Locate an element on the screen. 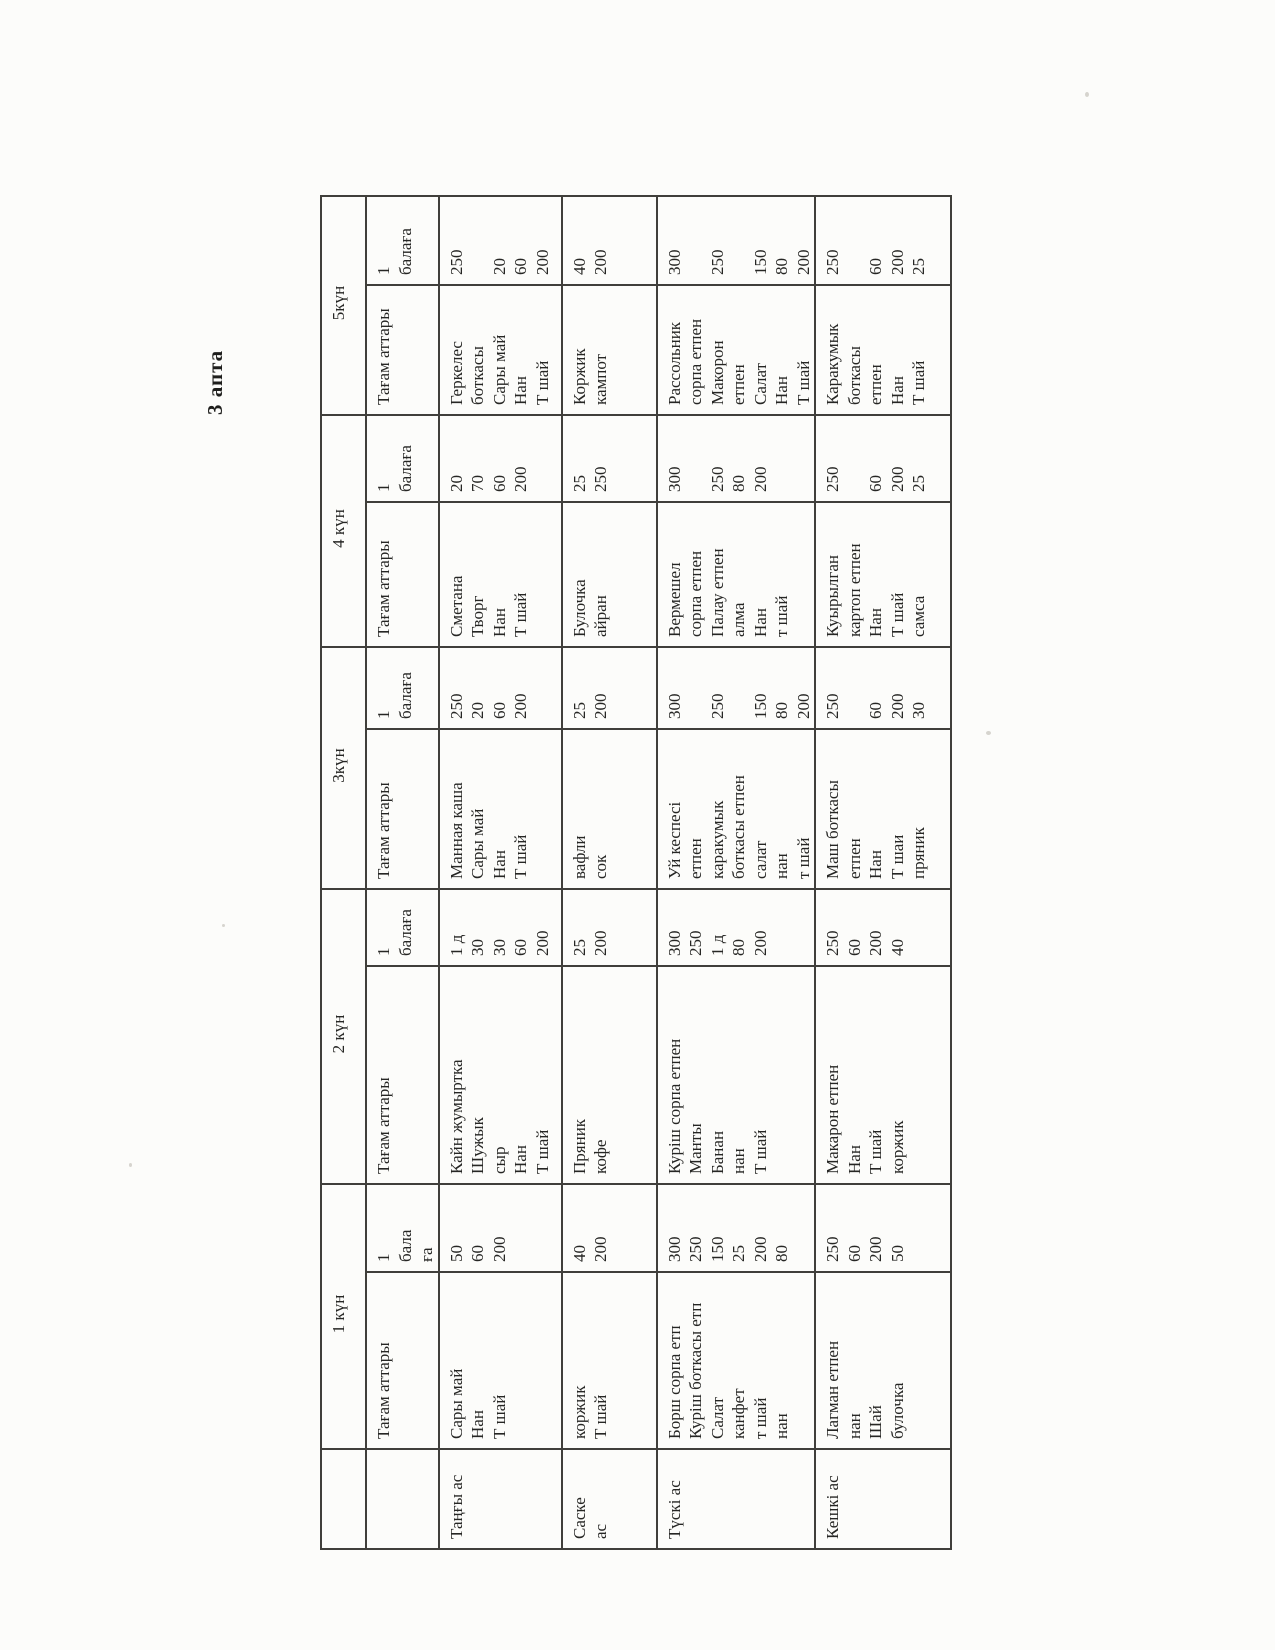 The height and width of the screenshot is (1650, 1275). day2-dishes-header: Тағам аттары is located at coordinates (402, 1075).